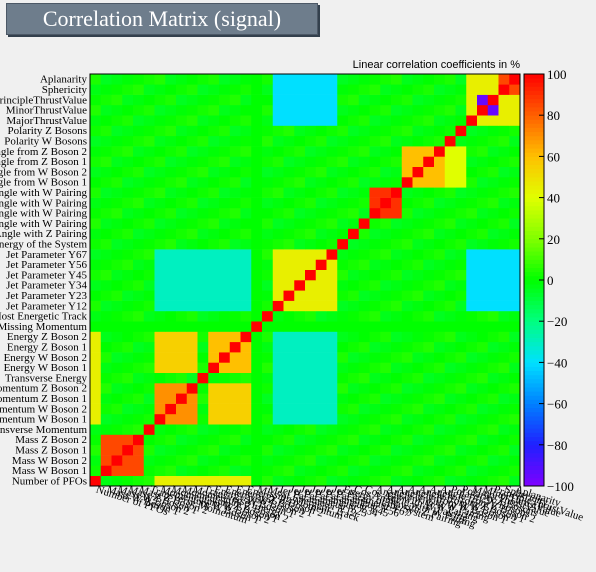 This screenshot has height=572, width=596. Describe the element at coordinates (43, 224) in the screenshot. I see `row-label: Cos Angle with W Pairing` at that location.